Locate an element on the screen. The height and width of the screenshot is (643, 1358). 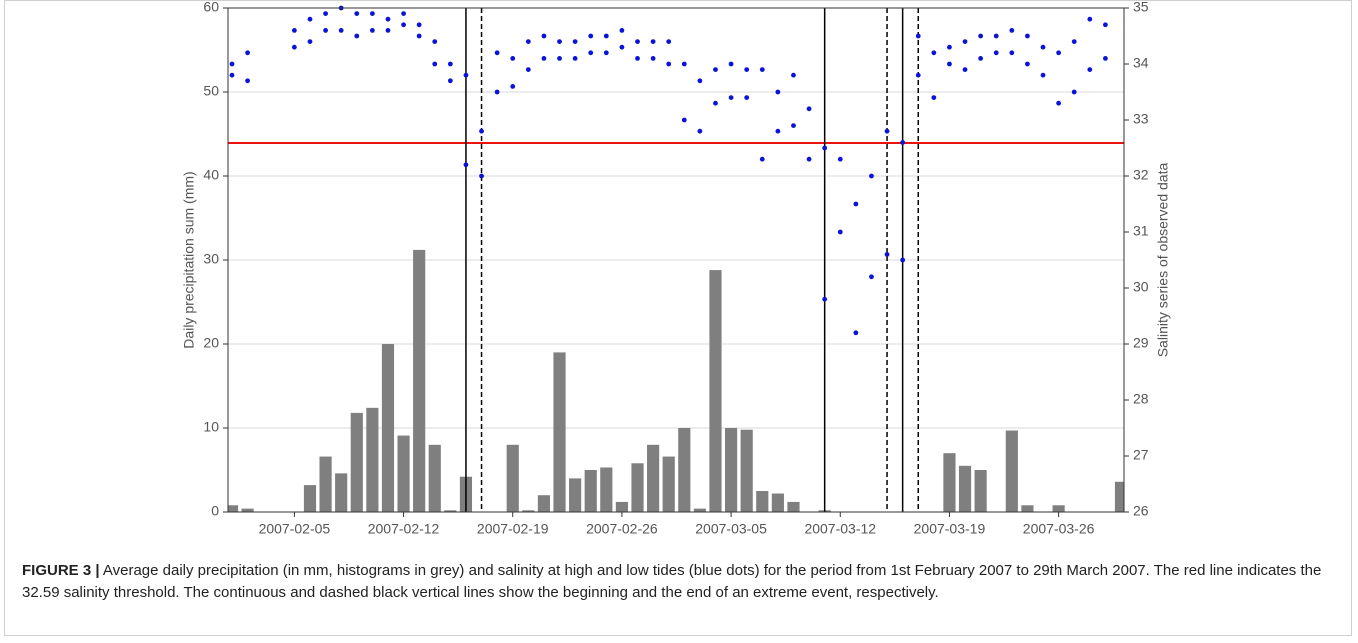
y-tick-label: 30 is located at coordinates (211, 259).